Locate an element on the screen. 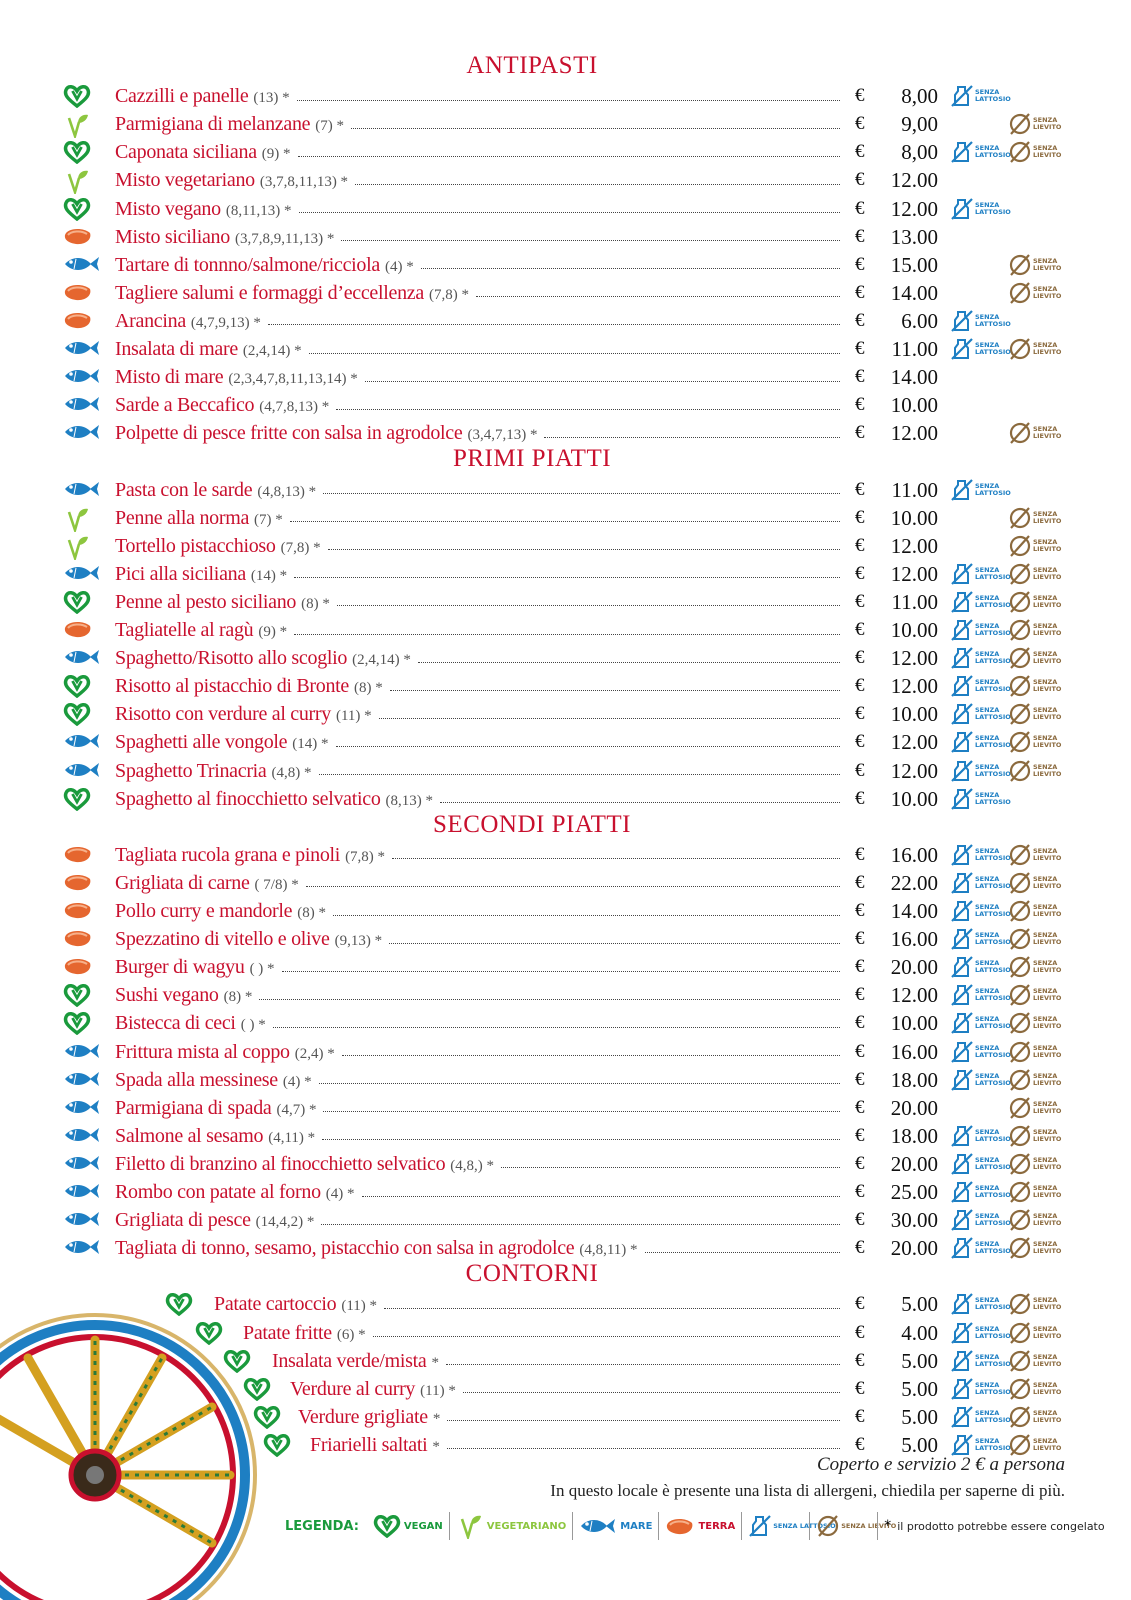 The image size is (1131, 1600). section-title: SECONDI PIATTI is located at coordinates (532, 824).